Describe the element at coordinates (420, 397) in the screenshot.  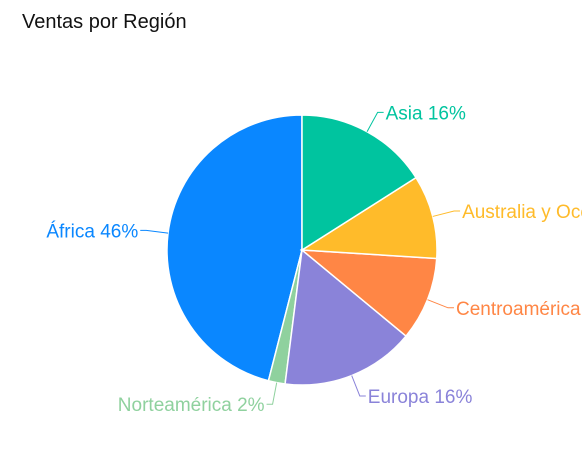
I see `slice-label-2: Europa 16%` at that location.